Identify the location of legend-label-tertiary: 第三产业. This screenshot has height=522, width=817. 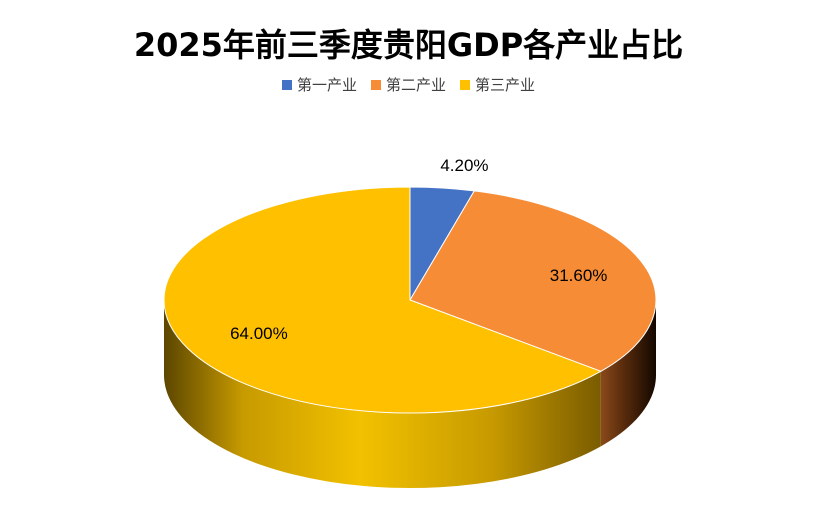
(505, 85).